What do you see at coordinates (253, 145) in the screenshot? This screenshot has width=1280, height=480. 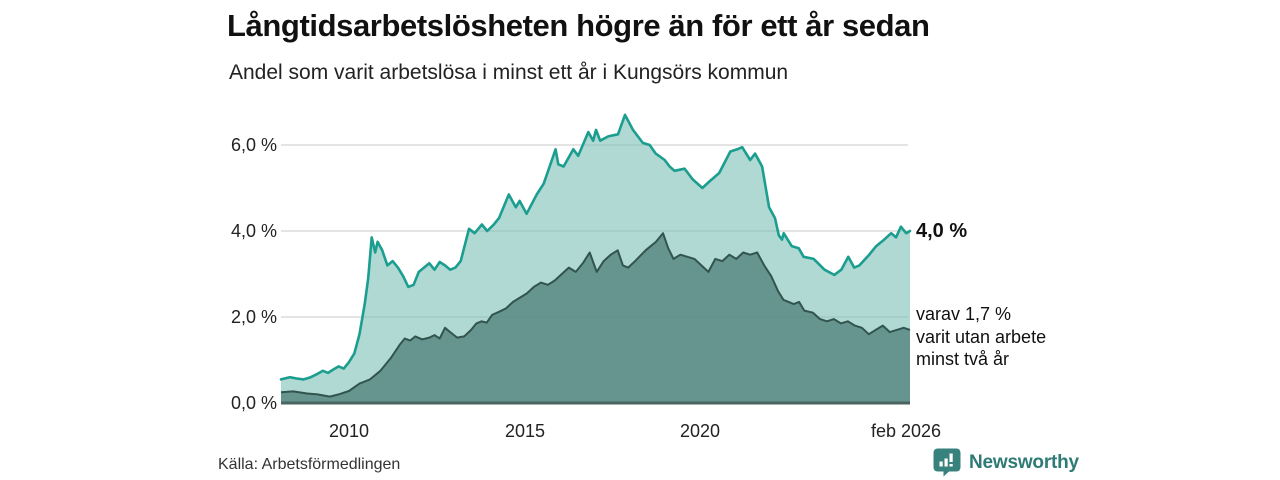 I see `y-axis-tick-6: 6,0 %` at bounding box center [253, 145].